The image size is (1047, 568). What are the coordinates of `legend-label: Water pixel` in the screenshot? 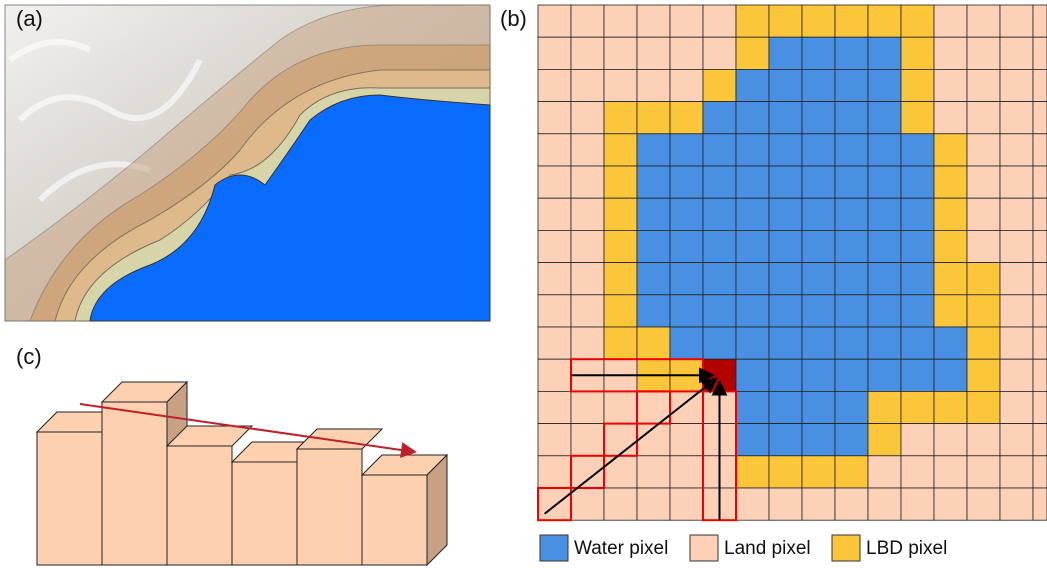 It's located at (621, 548).